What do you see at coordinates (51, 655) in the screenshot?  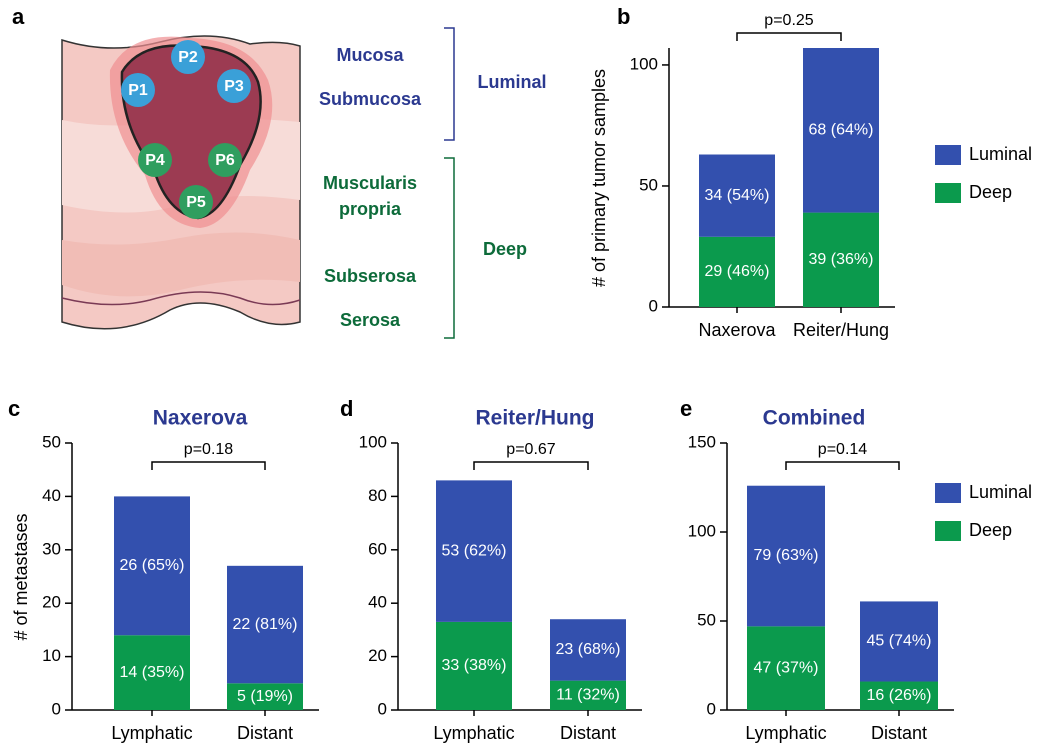 I see `y-tick-label: 10` at bounding box center [51, 655].